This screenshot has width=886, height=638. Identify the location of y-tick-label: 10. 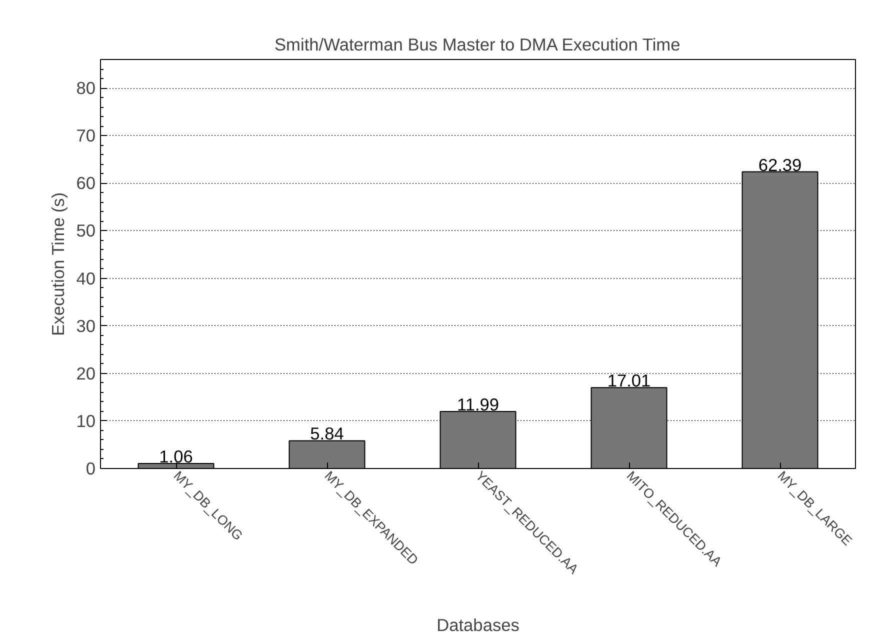
(86, 420).